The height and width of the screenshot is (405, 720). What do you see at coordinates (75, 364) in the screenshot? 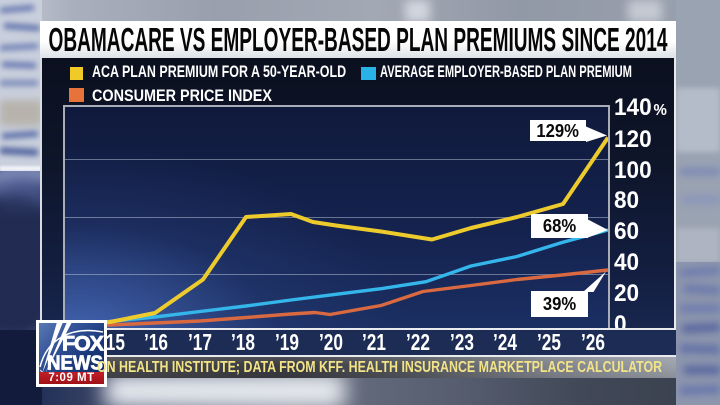
I see `svg-text: NEWS` at bounding box center [75, 364].